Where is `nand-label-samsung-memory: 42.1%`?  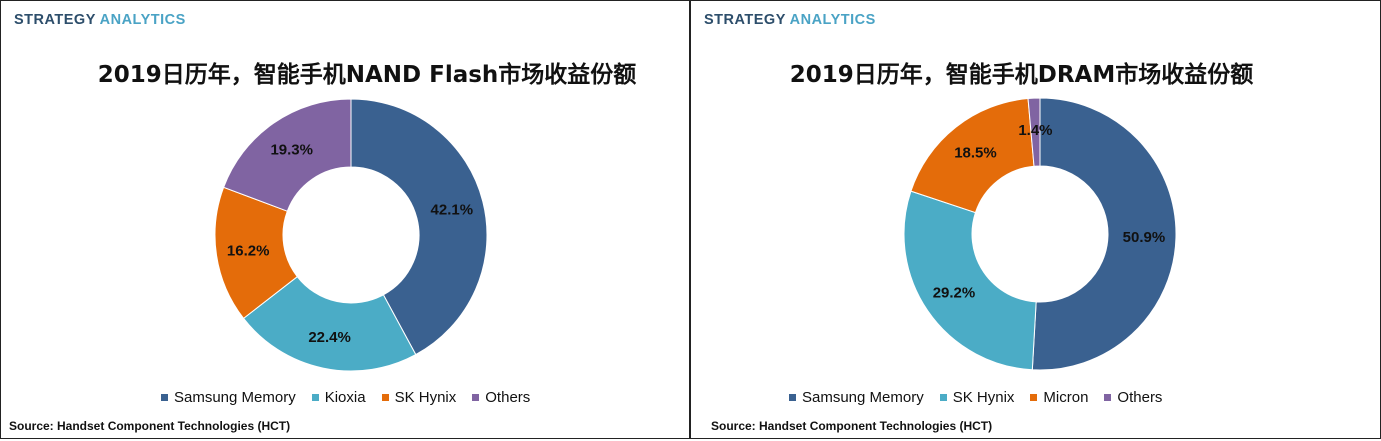 nand-label-samsung-memory: 42.1% is located at coordinates (452, 209).